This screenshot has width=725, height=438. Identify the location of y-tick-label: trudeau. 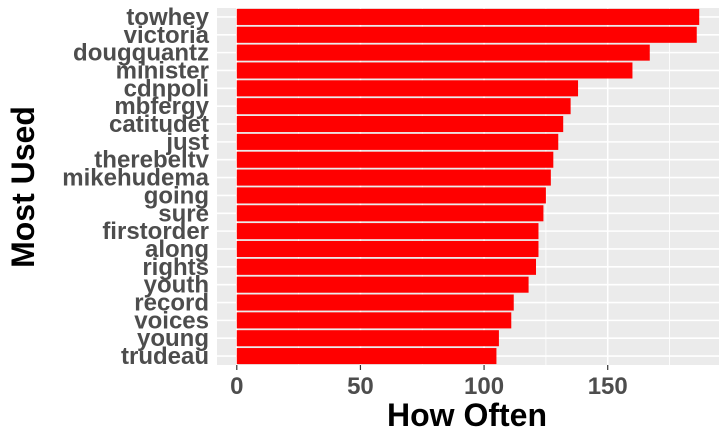
(165, 356).